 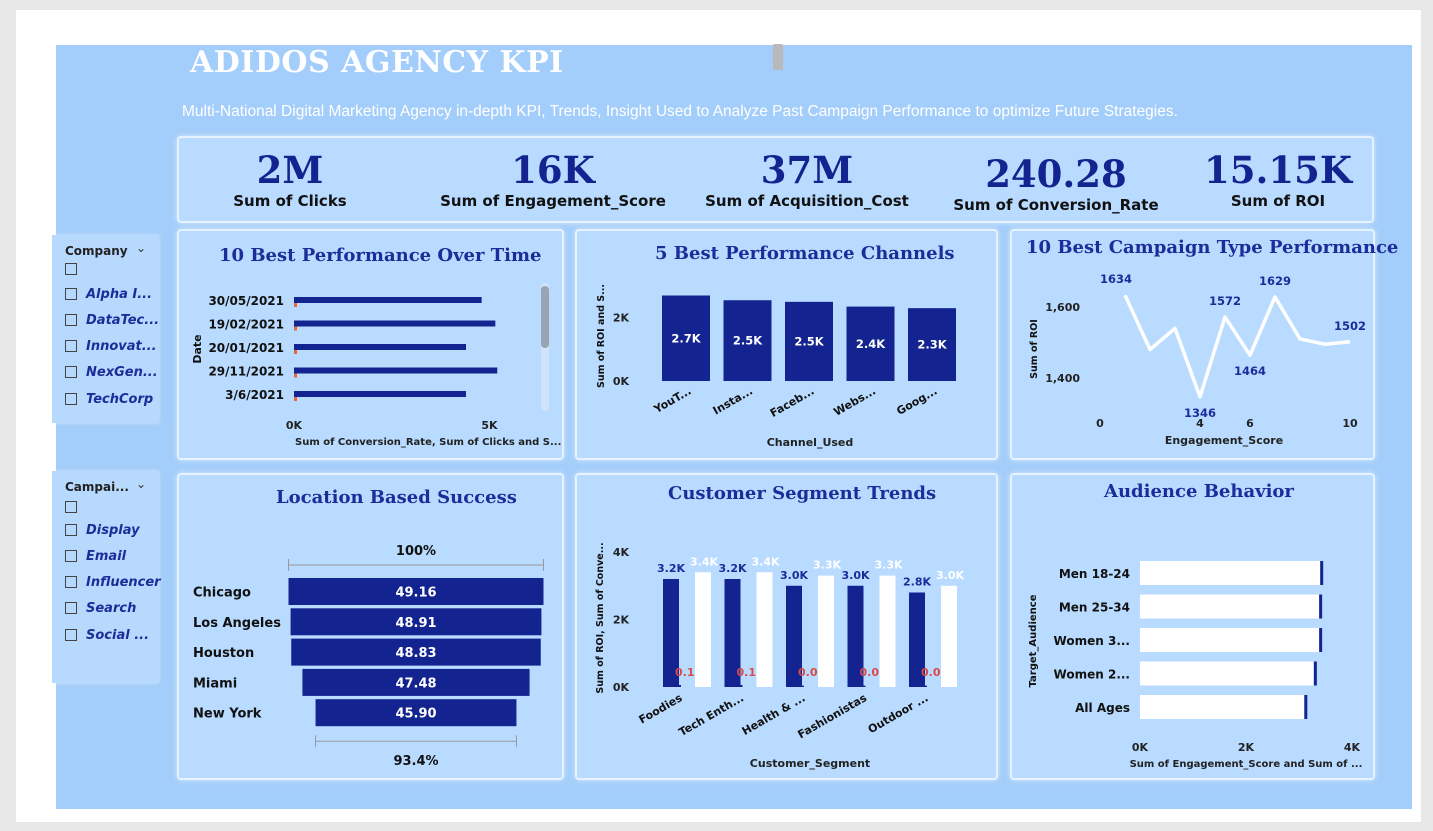 What do you see at coordinates (109, 399) in the screenshot?
I see `slicer-option: TechCorp` at bounding box center [109, 399].